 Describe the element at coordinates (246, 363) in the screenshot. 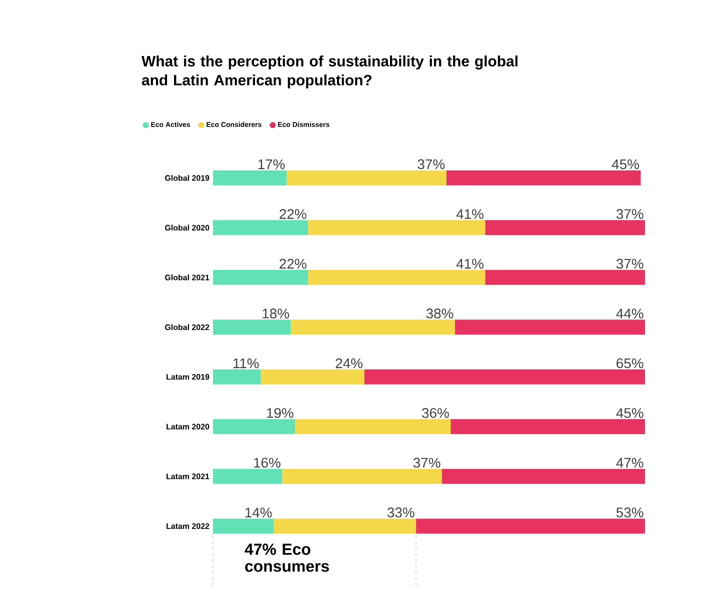

I see `data-label: 11%` at that location.